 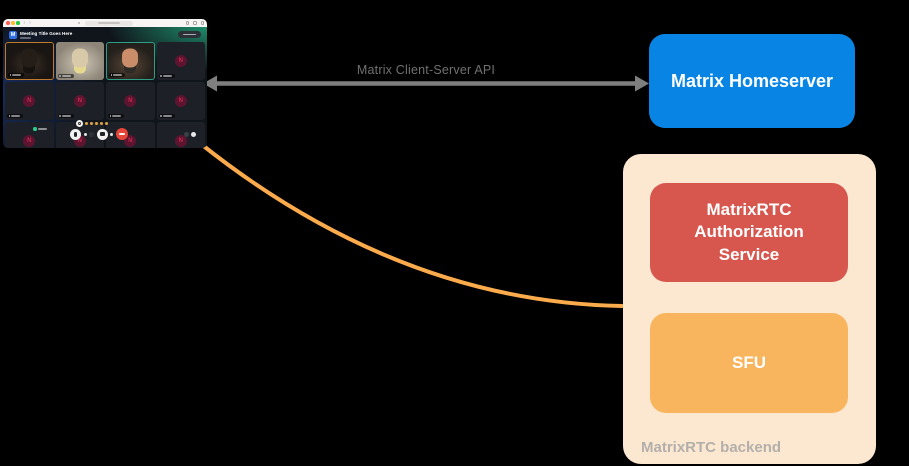 I want to click on invite-button, so click(x=189, y=34).